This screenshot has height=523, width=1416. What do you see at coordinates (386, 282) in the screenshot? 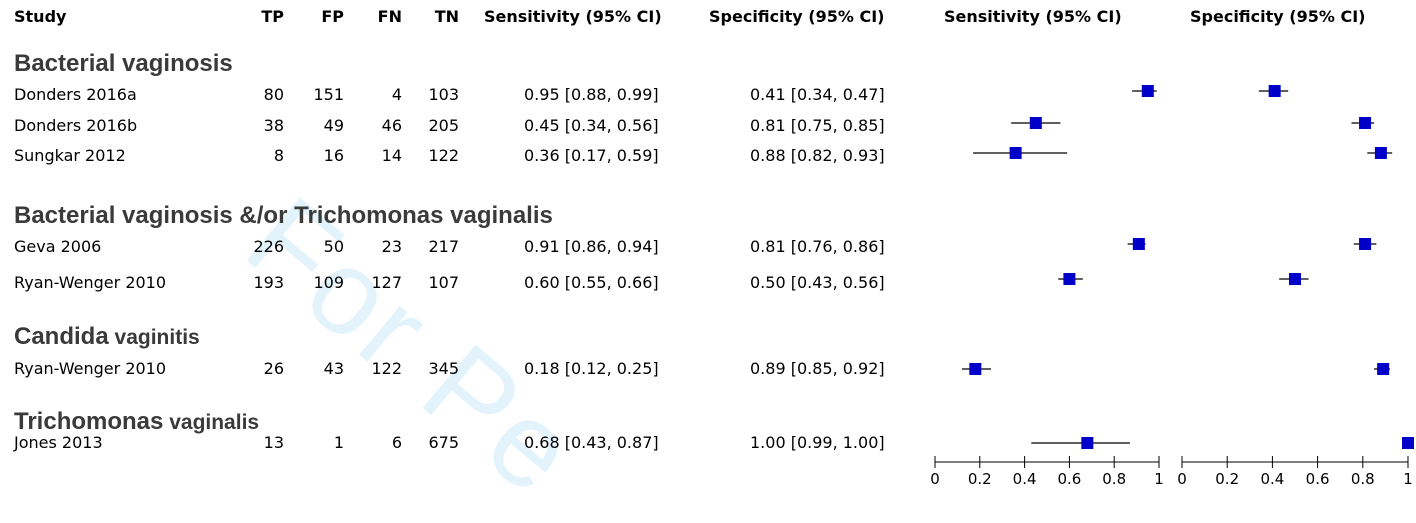
I see `fn-value: 127` at bounding box center [386, 282].